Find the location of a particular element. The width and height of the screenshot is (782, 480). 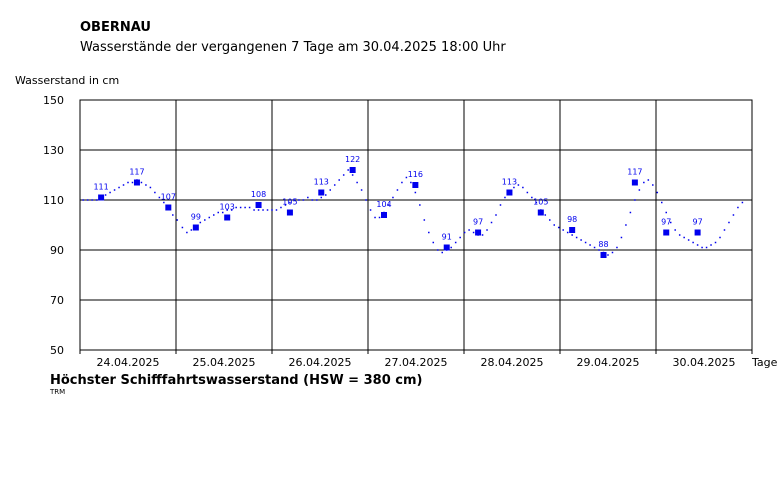

marker-label: 122 is located at coordinates (352, 159).